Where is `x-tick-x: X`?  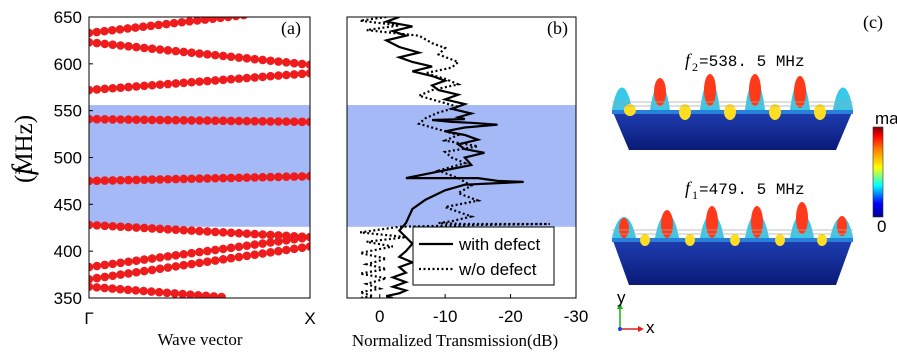 x-tick-x: X is located at coordinates (309, 318).